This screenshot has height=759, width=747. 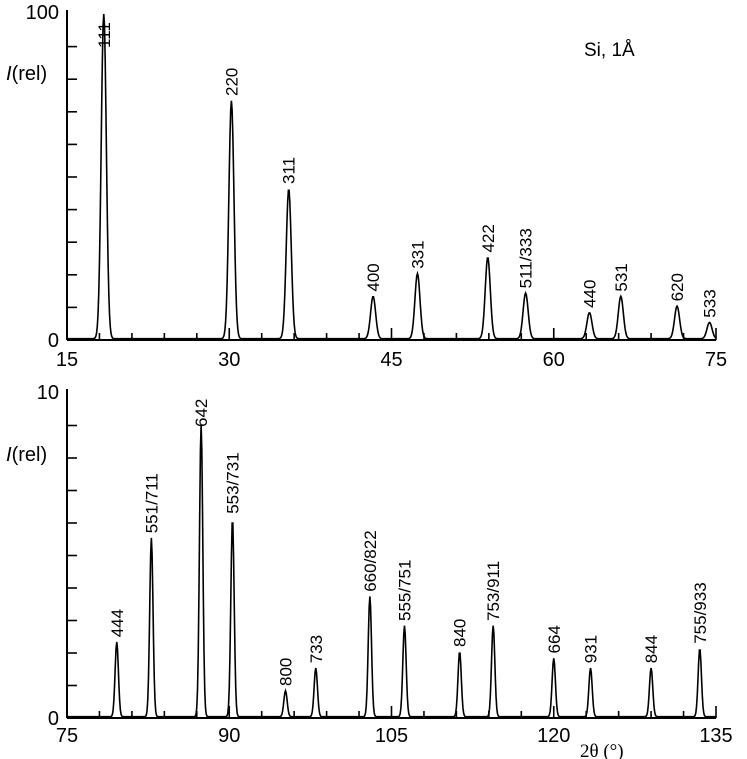 What do you see at coordinates (316, 649) in the screenshot?
I see `panel-bottom-peak-label: 733` at bounding box center [316, 649].